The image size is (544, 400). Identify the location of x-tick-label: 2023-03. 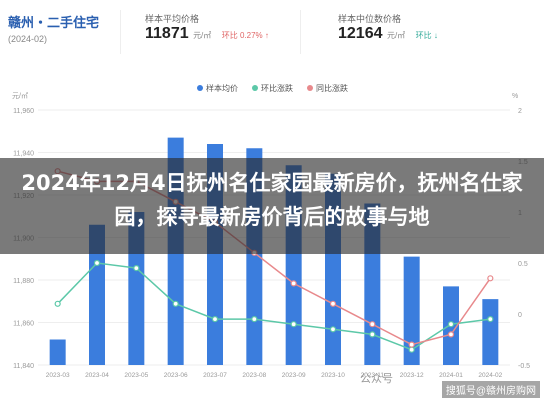
(58, 375).